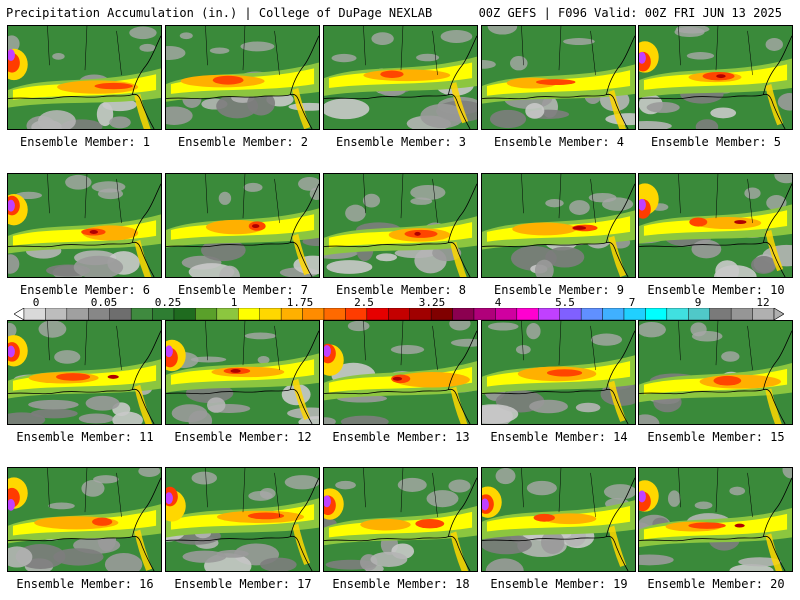  Describe the element at coordinates (234, 302) in the screenshot. I see `colorbar-tick-label: 1` at that location.